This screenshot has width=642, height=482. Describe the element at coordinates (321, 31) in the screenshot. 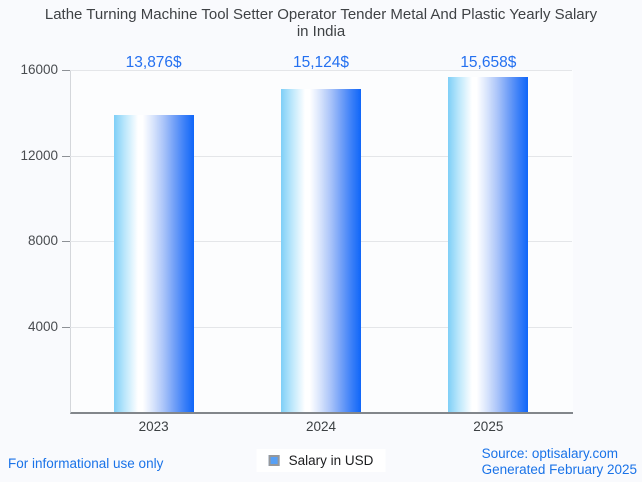

I see `chart-title-line2: in India` at that location.